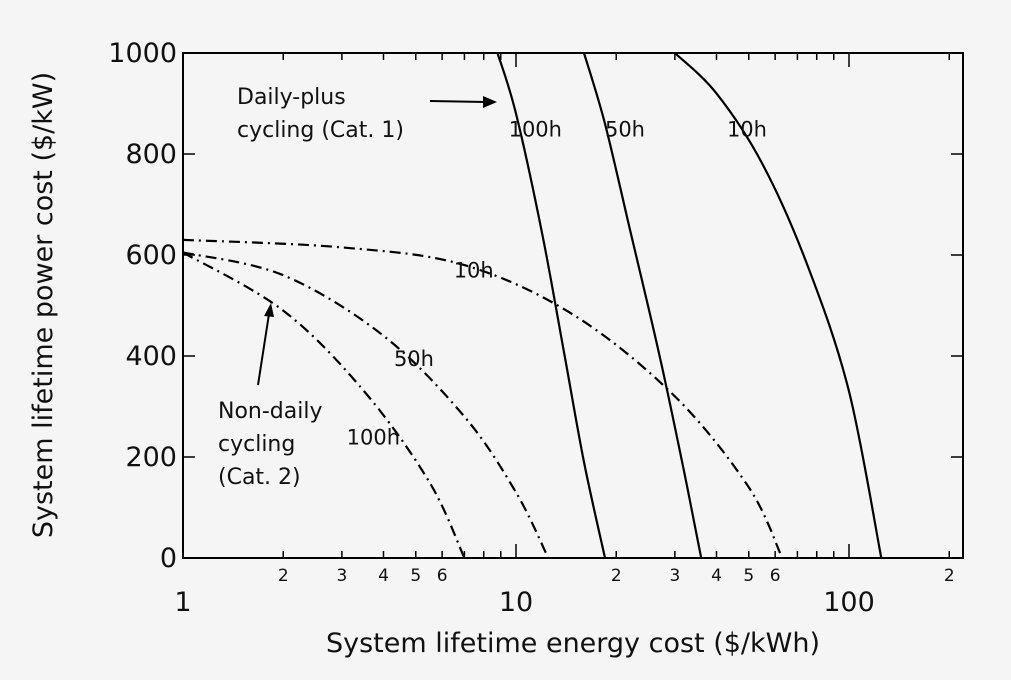 The height and width of the screenshot is (680, 1011). What do you see at coordinates (151, 356) in the screenshot?
I see `y-tick-label-400: 400` at bounding box center [151, 356].